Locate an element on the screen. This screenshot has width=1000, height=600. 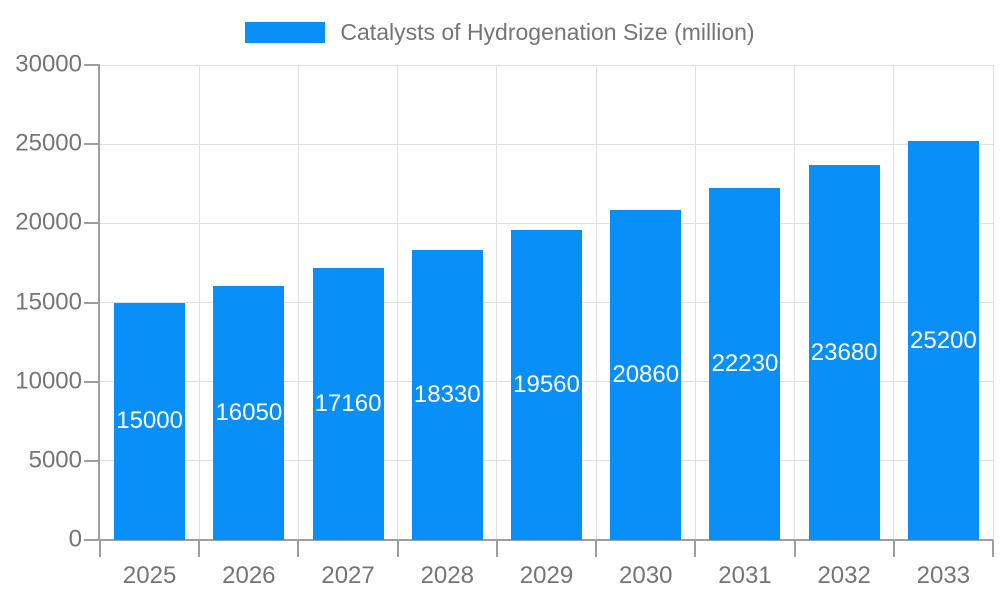
bar-2027 is located at coordinates (348, 404).